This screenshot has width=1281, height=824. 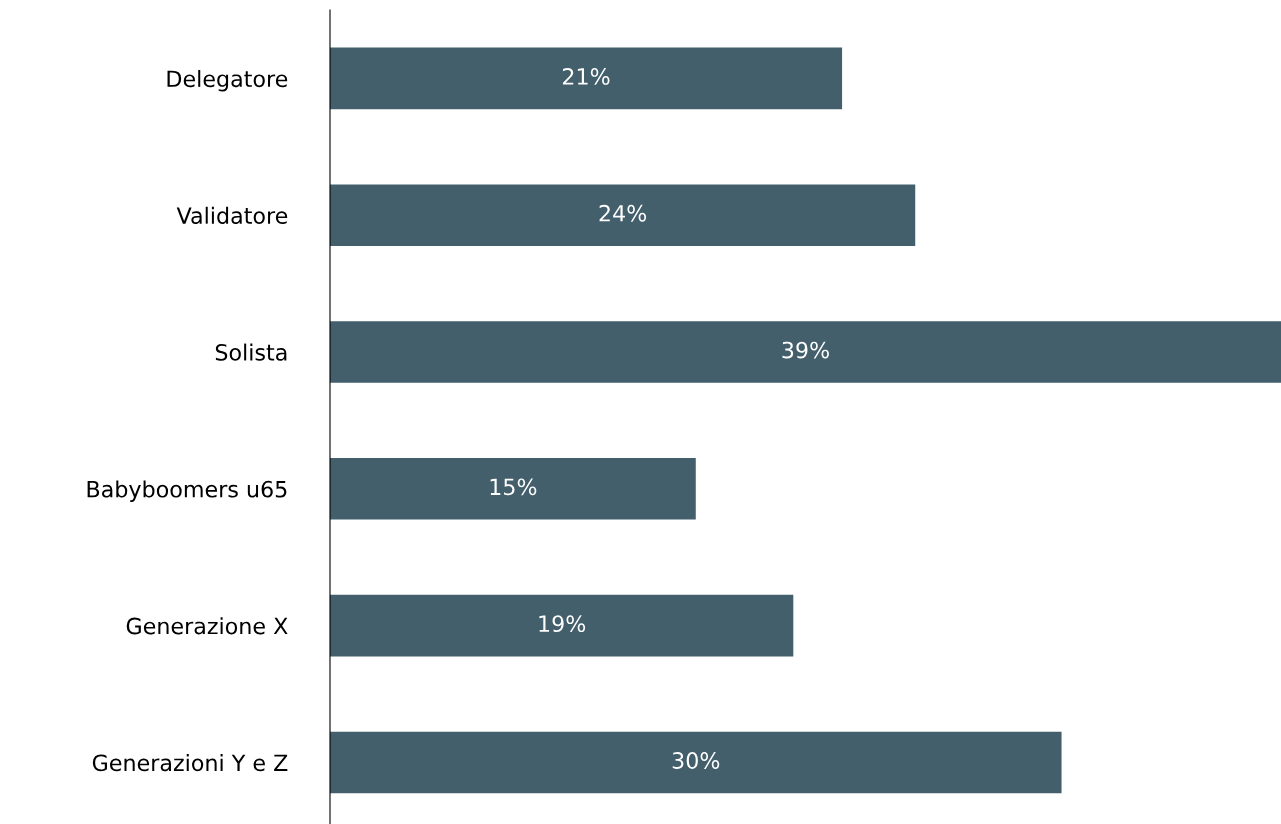 What do you see at coordinates (227, 80) in the screenshot?
I see `y-tick-label: Delegatore` at bounding box center [227, 80].